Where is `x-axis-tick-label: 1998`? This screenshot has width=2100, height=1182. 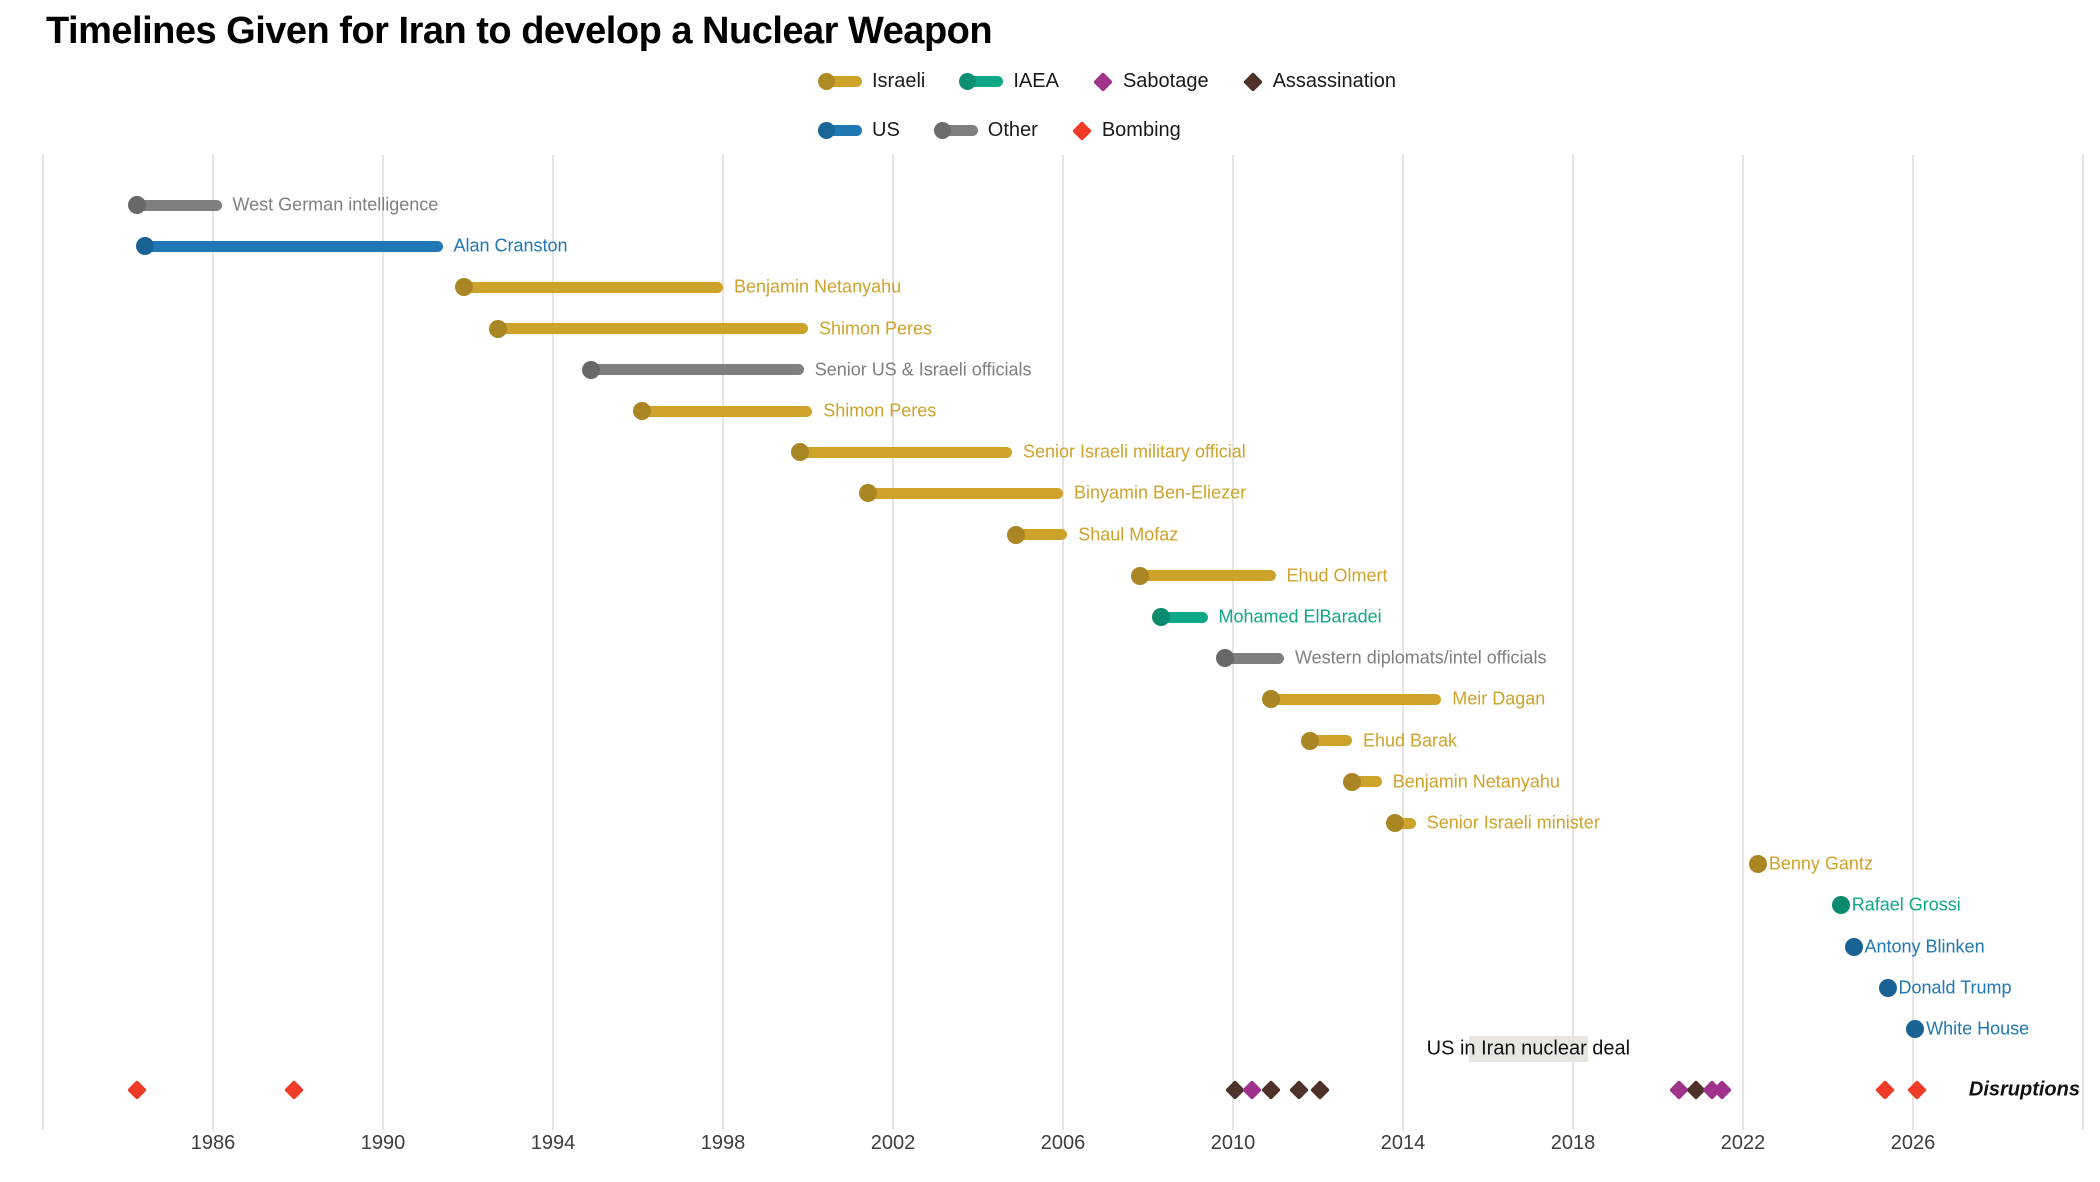
x-axis-tick-label: 1998 is located at coordinates (723, 1143).